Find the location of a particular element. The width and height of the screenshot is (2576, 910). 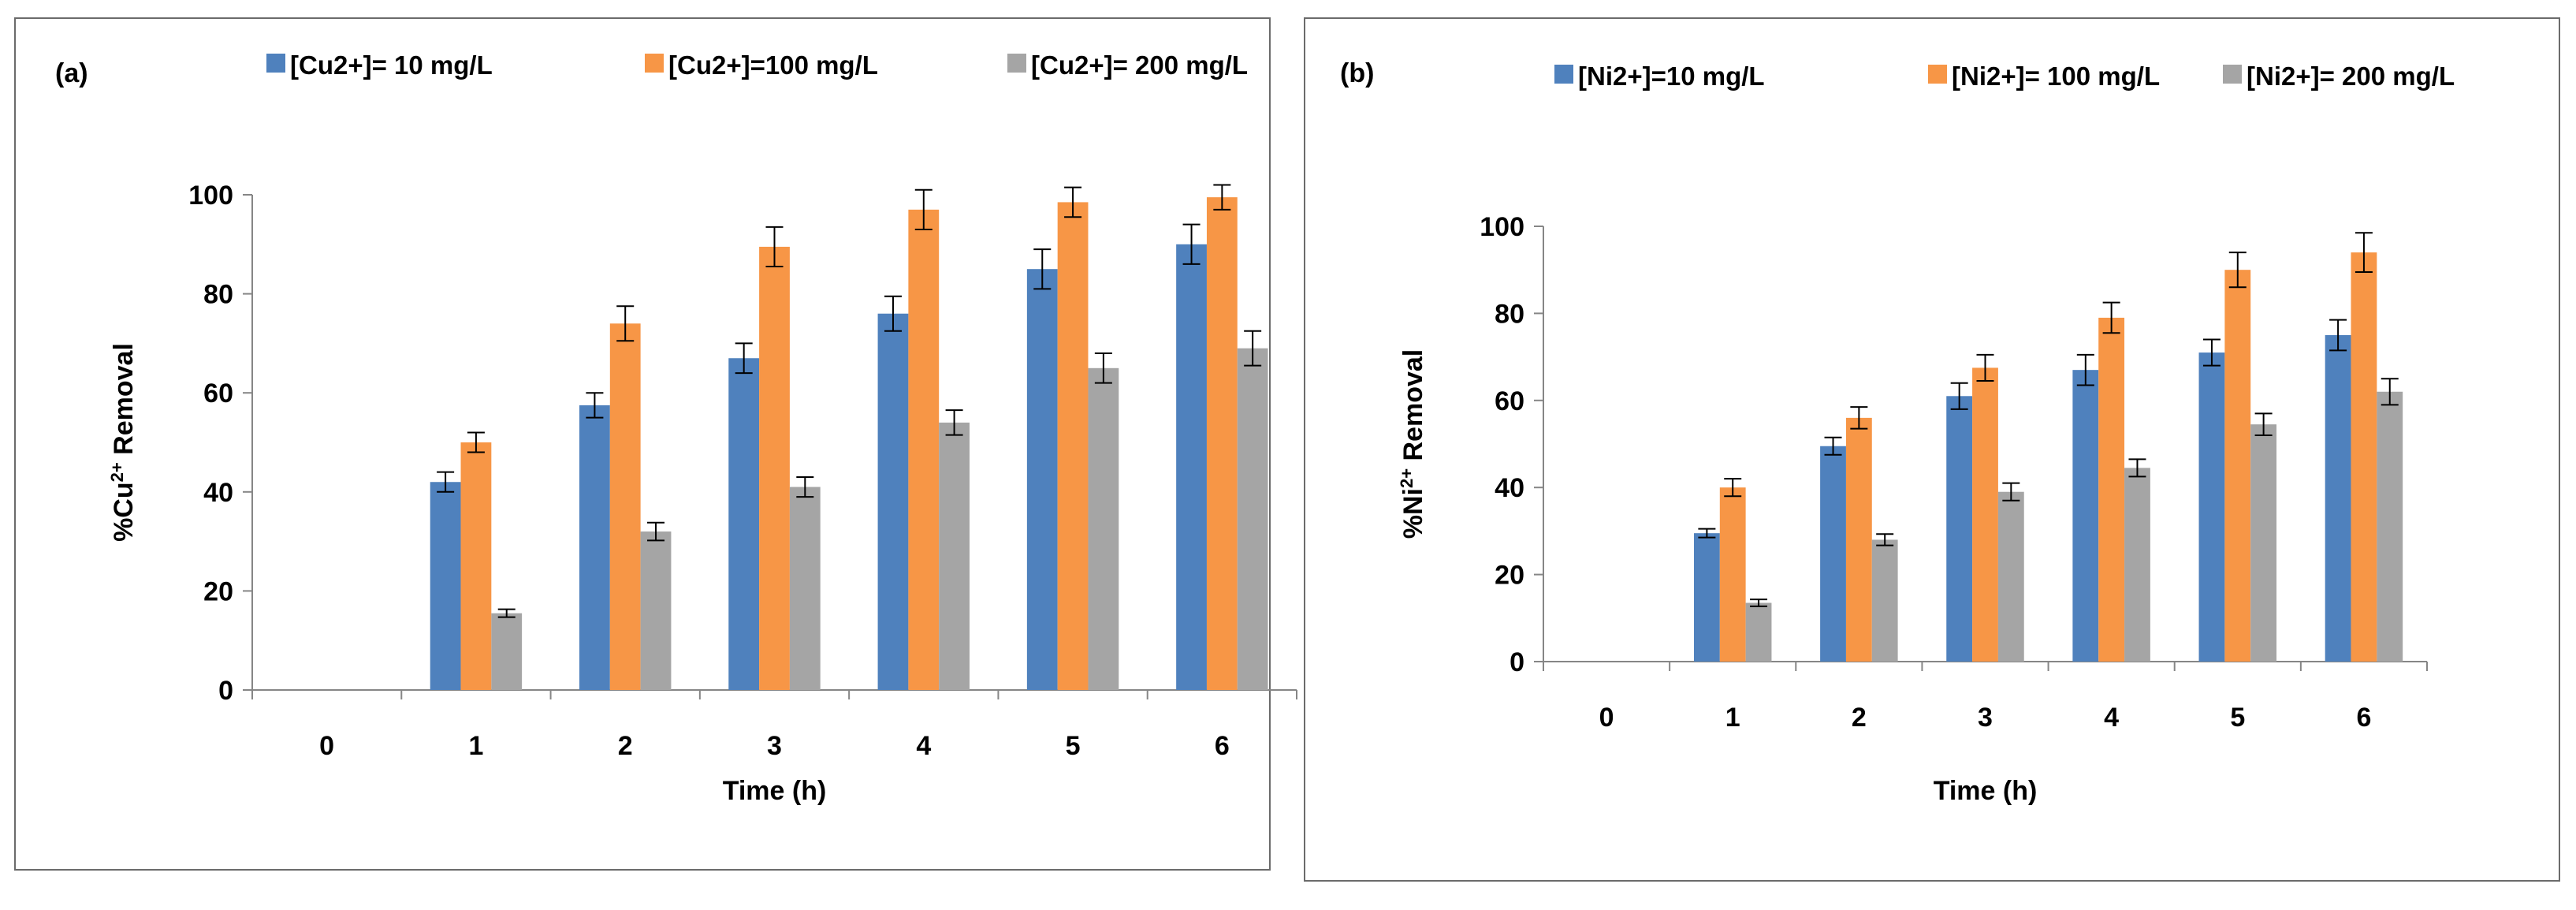

x-tick-label-a-6: 6 is located at coordinates (1222, 746).